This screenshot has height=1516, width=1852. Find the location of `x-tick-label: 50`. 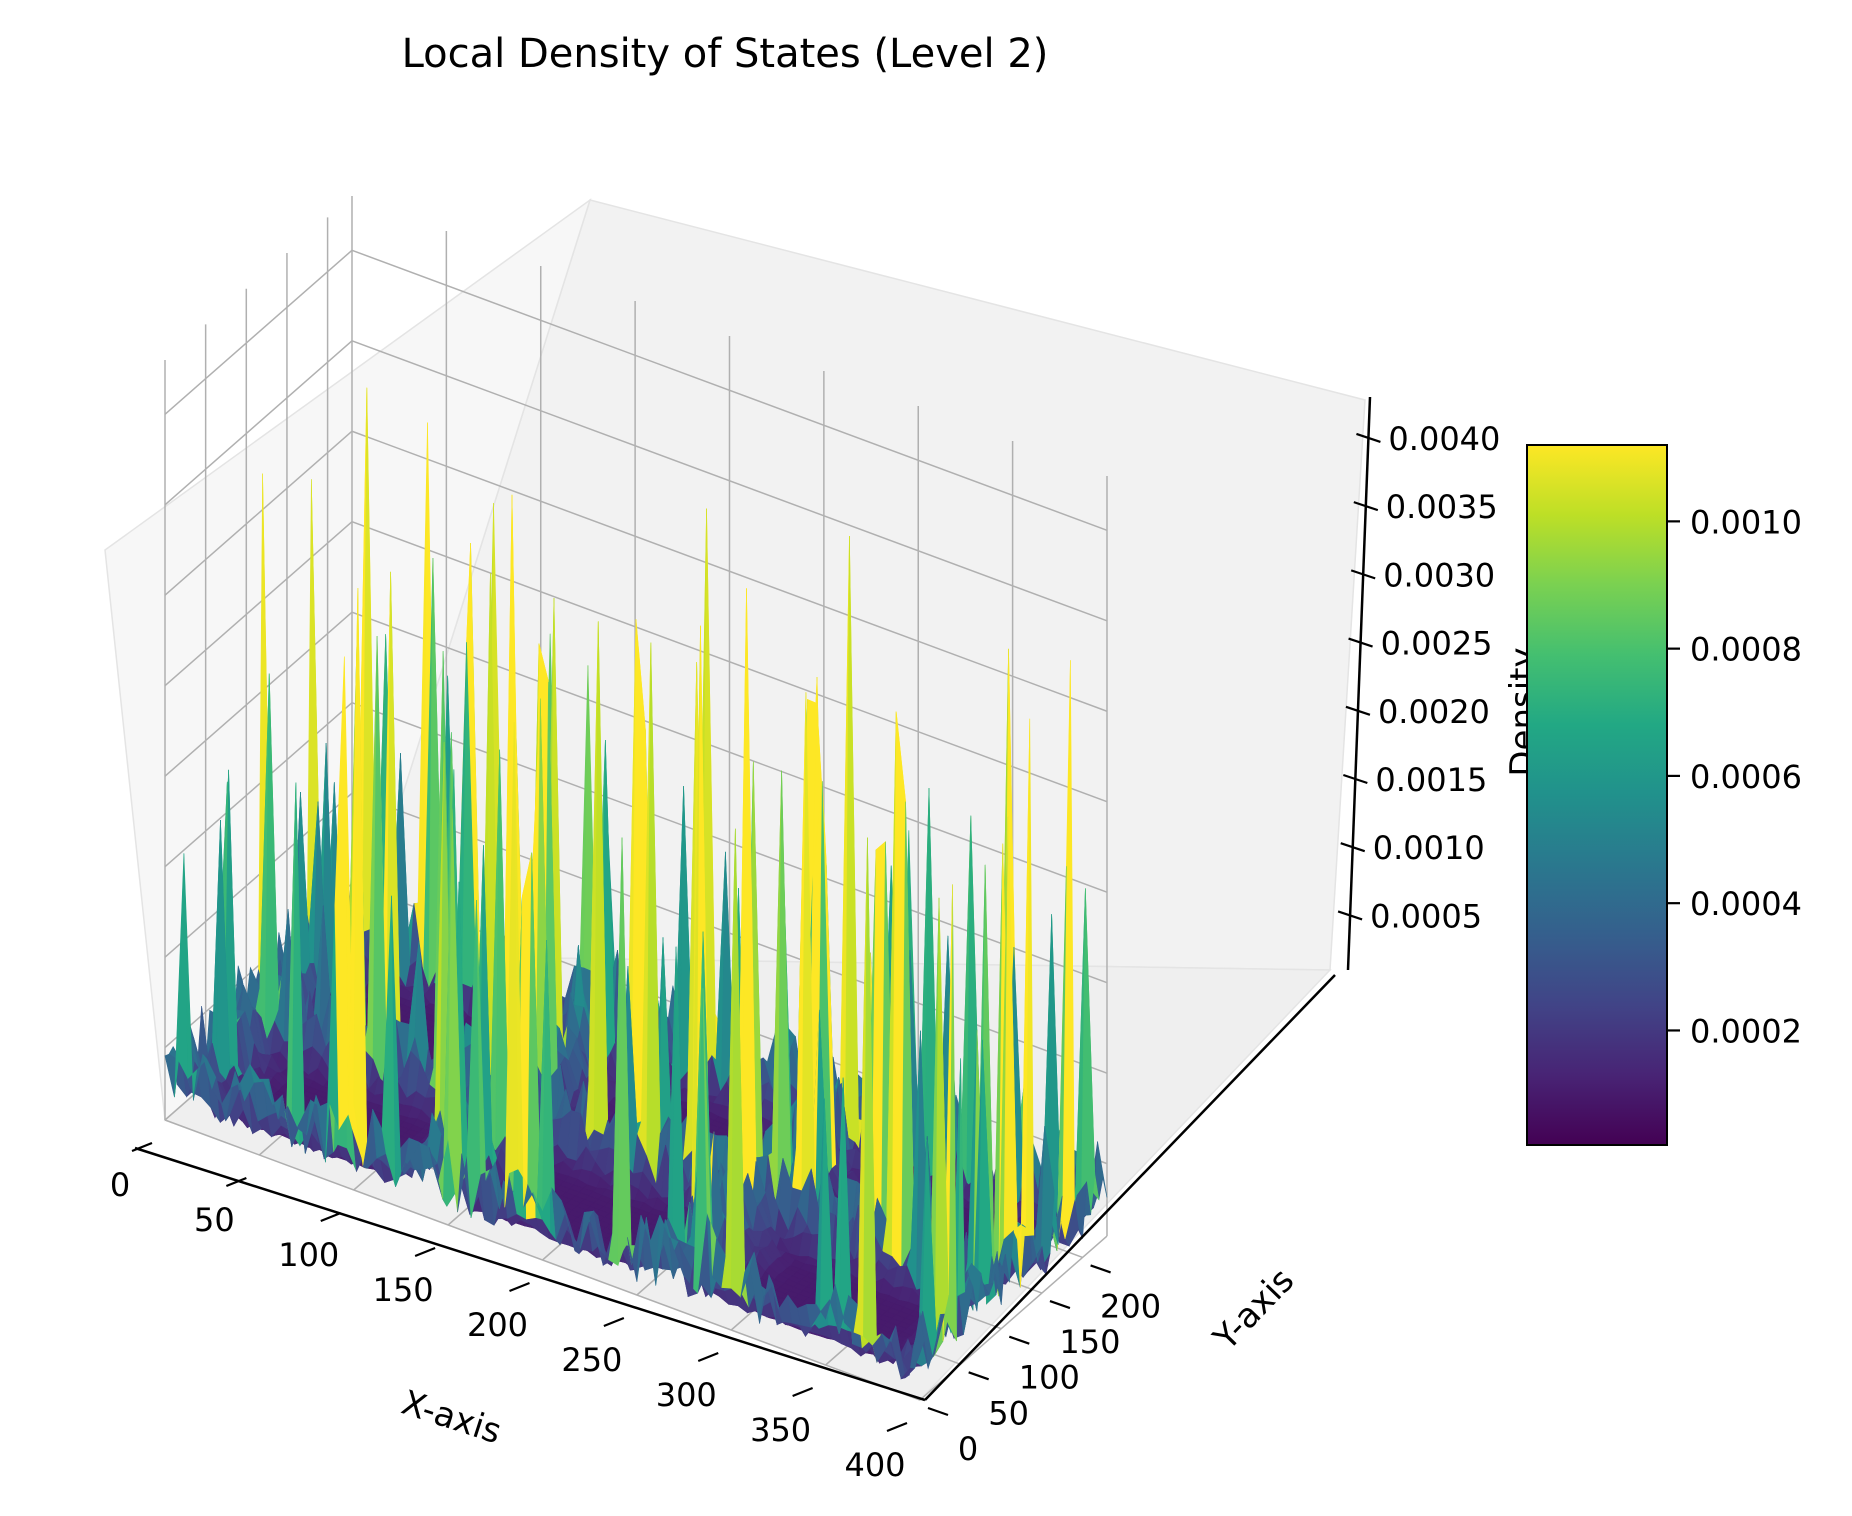

x-tick-label: 50 is located at coordinates (214, 1220).